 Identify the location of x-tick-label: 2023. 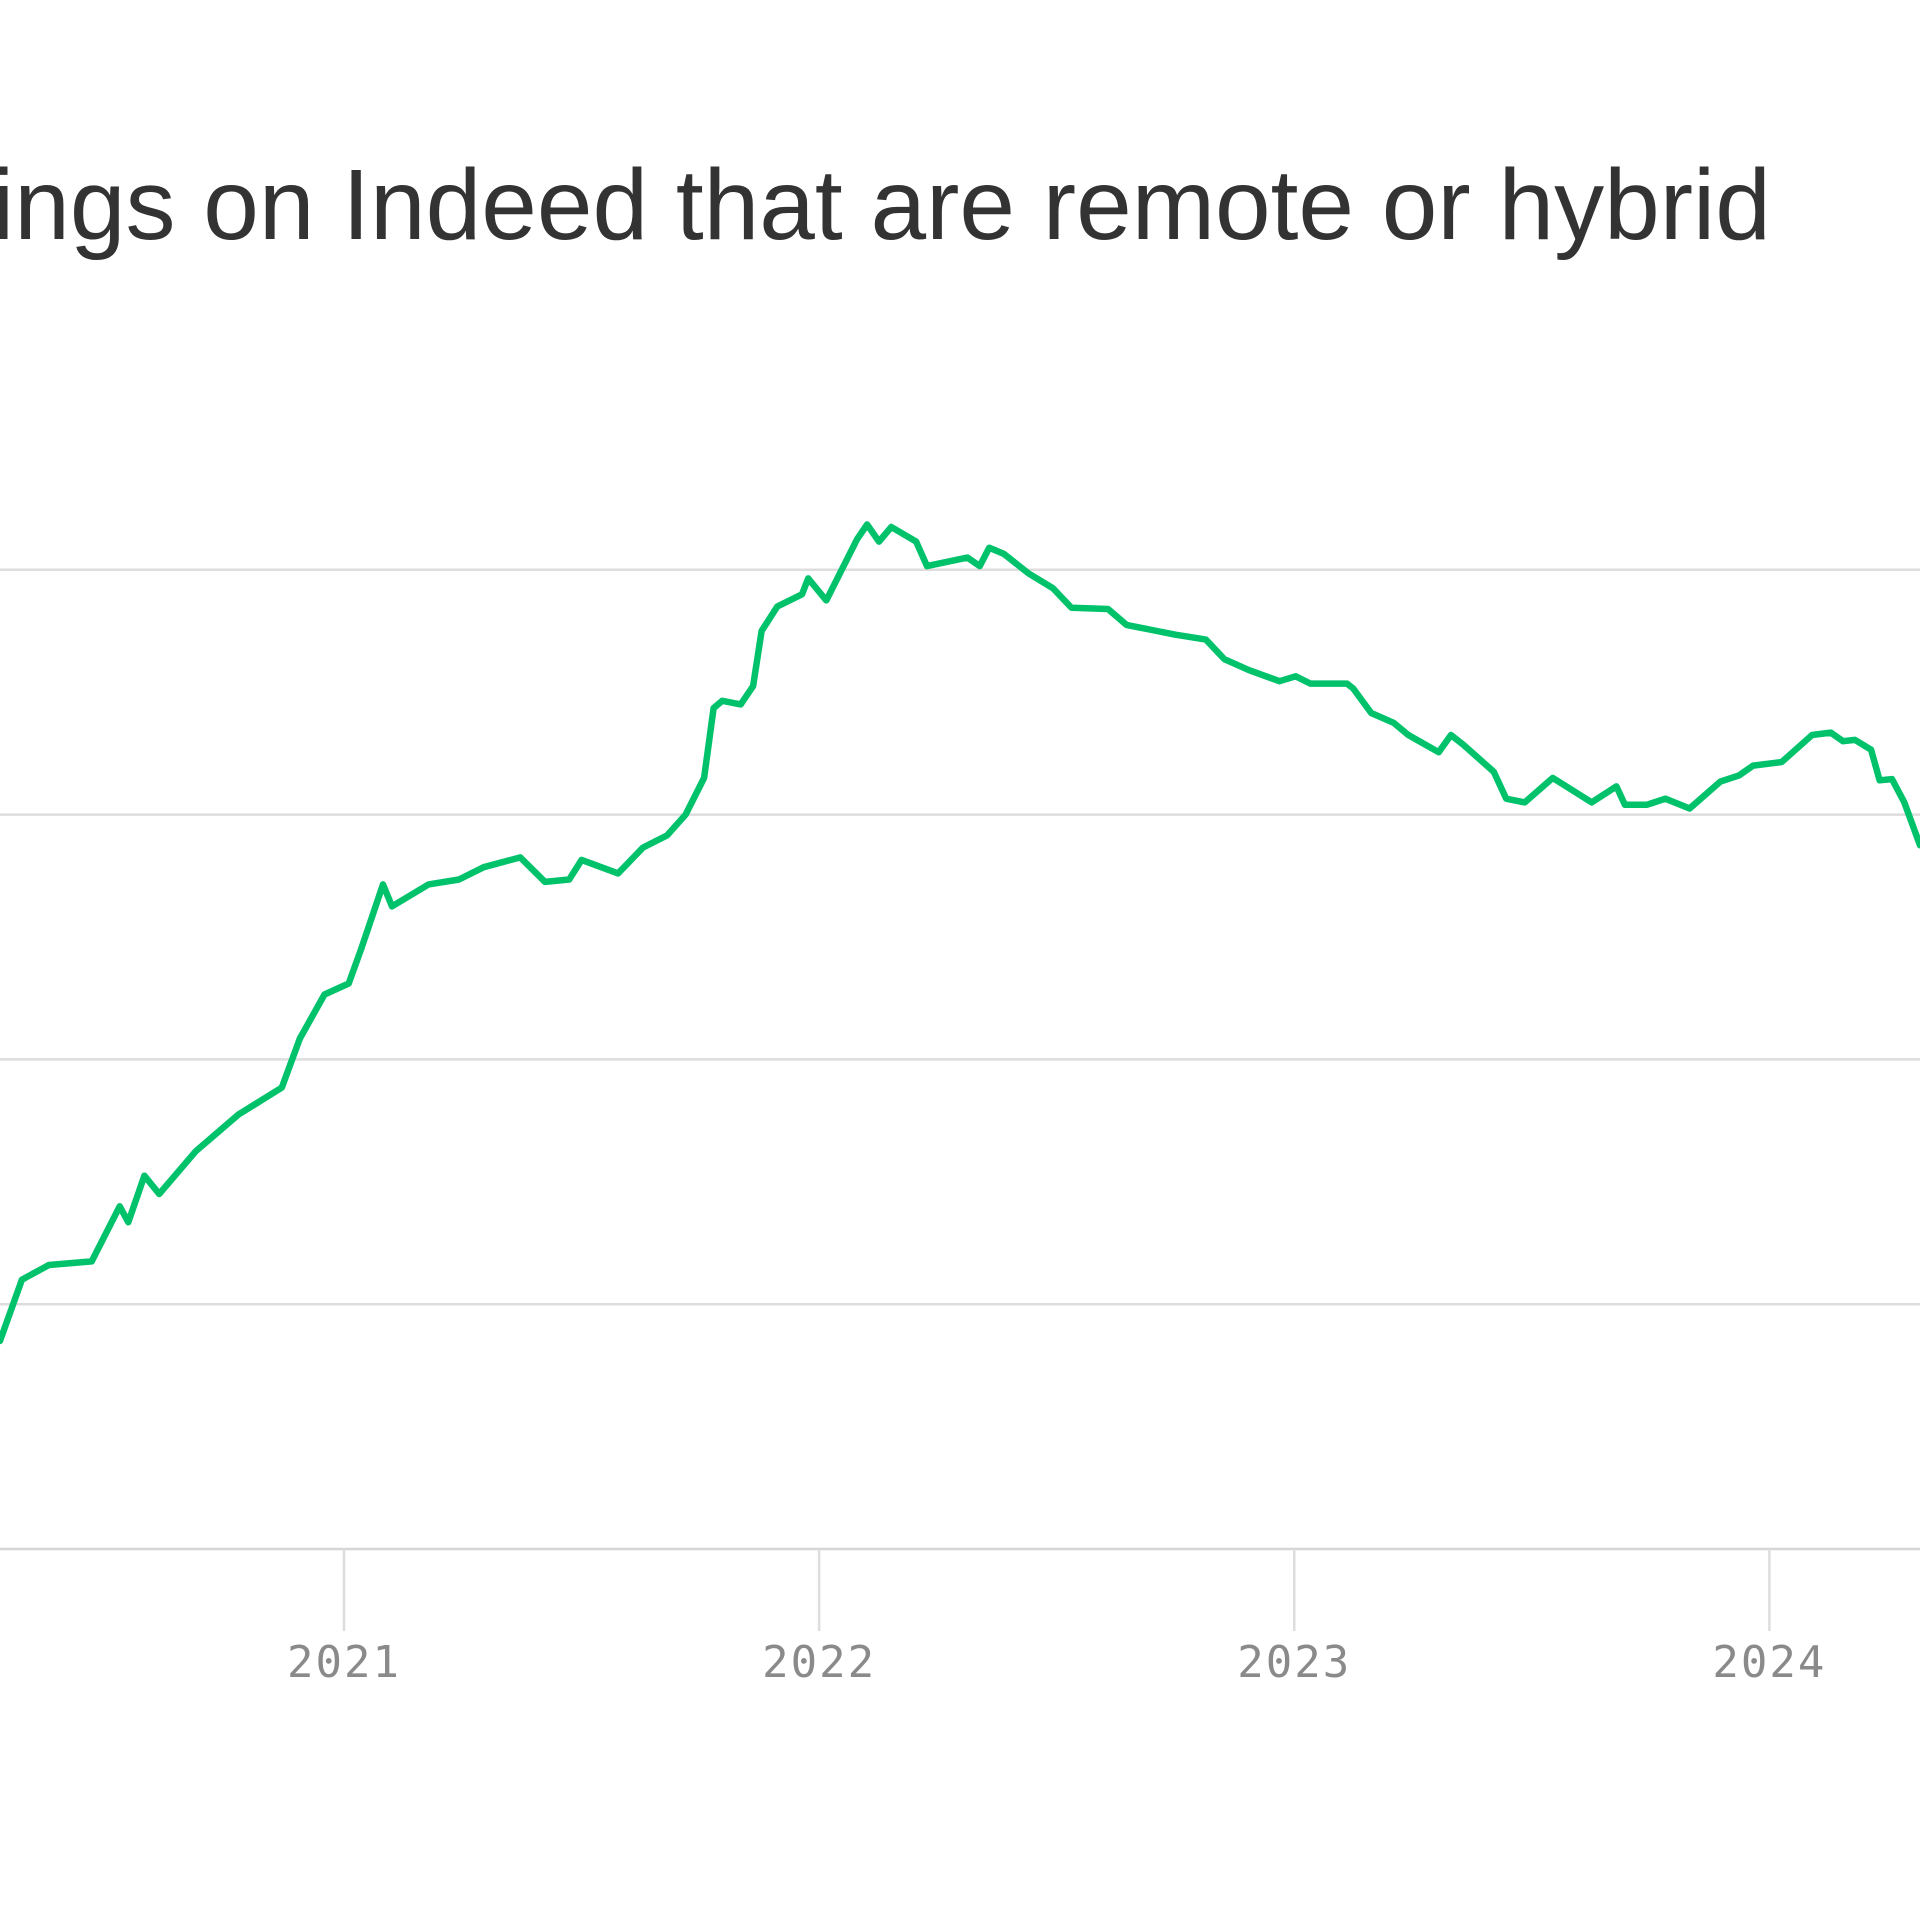
(1294, 1662).